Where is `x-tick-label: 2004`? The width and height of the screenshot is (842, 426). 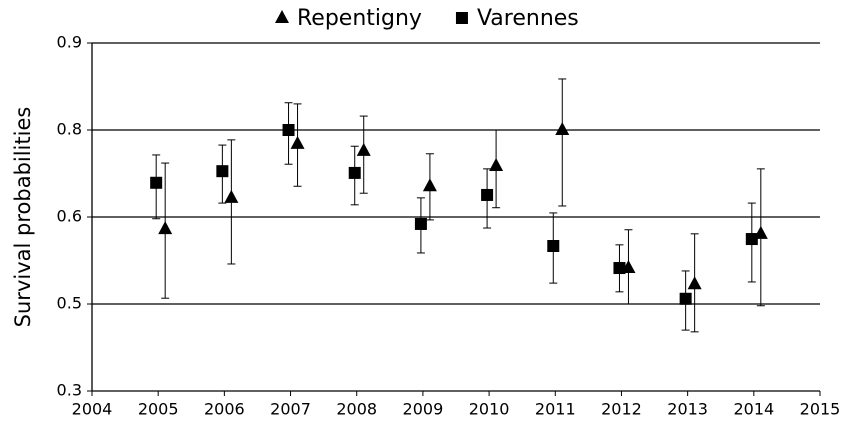
x-tick-label: 2004 is located at coordinates (92, 409).